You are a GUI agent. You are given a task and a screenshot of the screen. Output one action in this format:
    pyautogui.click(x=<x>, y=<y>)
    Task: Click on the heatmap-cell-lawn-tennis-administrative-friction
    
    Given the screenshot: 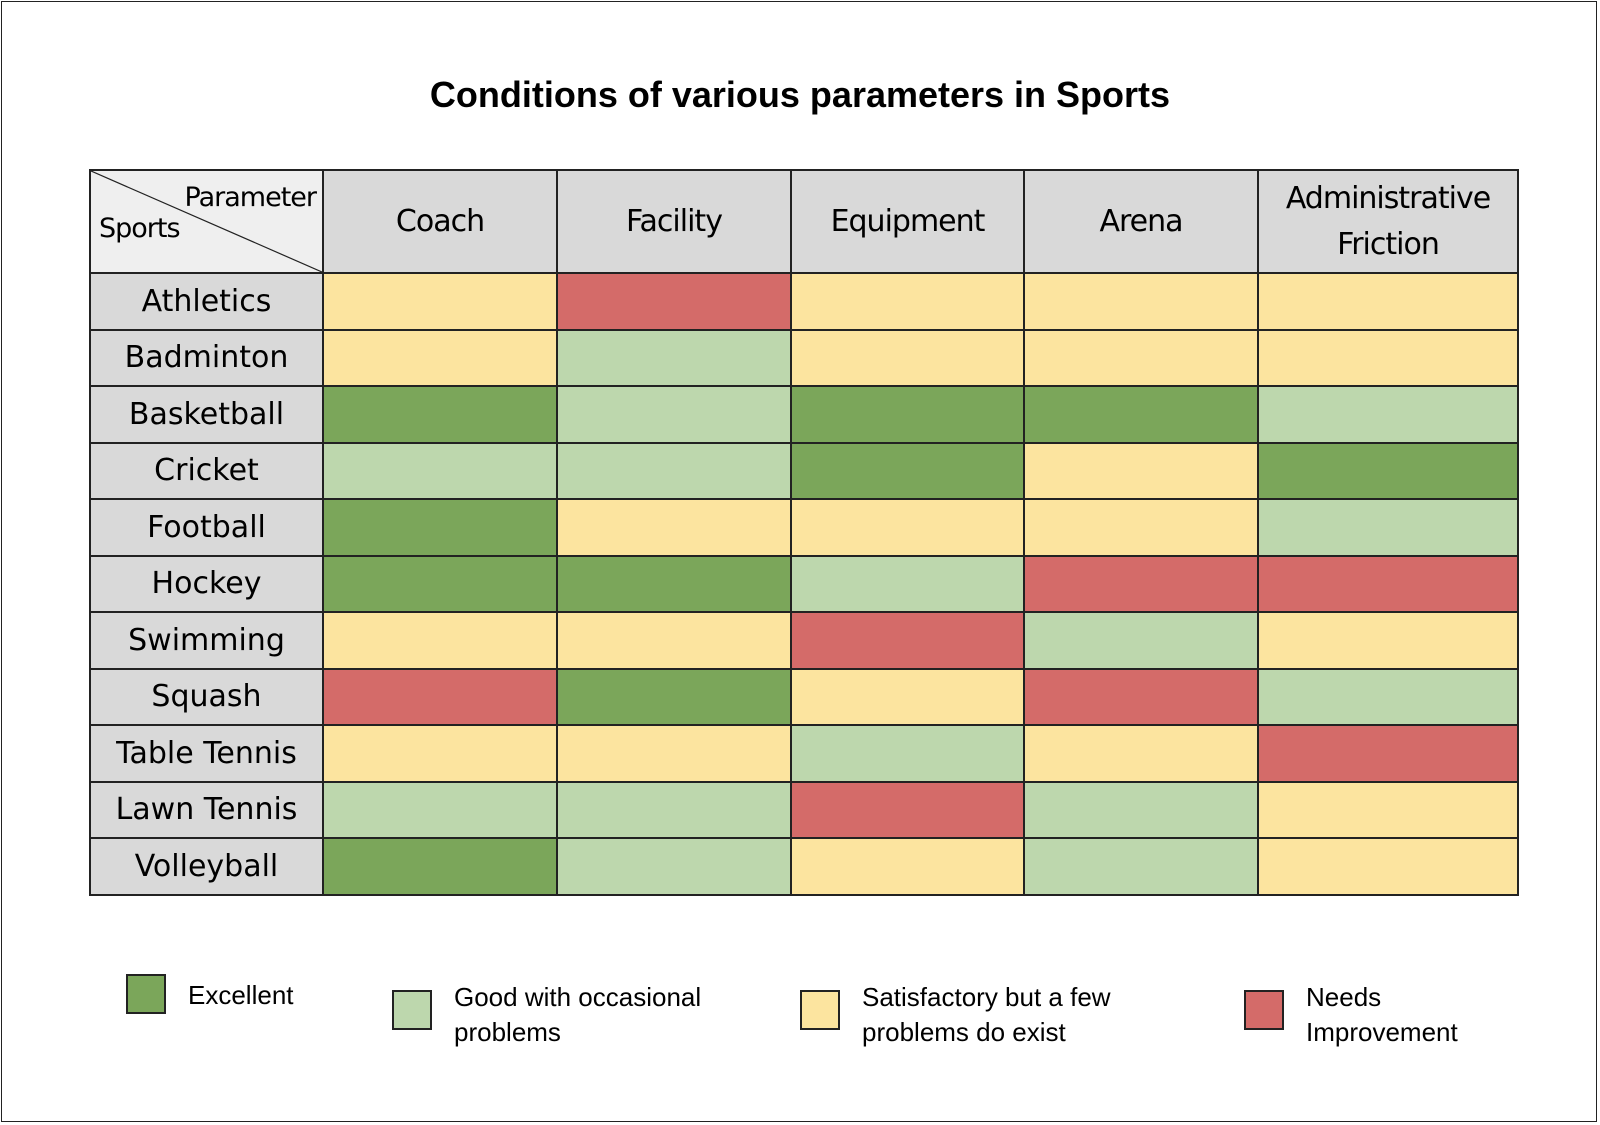 What is the action you would take?
    pyautogui.click(x=1388, y=809)
    